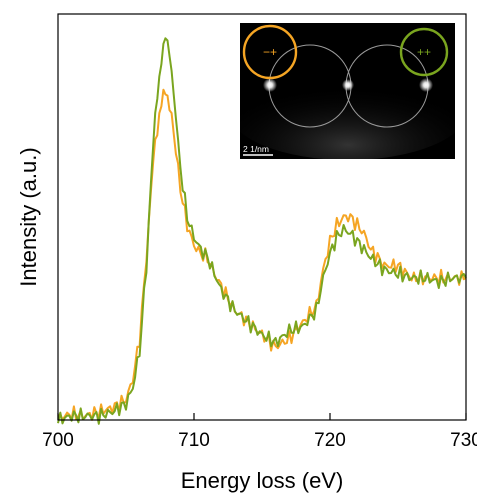  What do you see at coordinates (270, 85) in the screenshot?
I see `diffraction-spot-left` at bounding box center [270, 85].